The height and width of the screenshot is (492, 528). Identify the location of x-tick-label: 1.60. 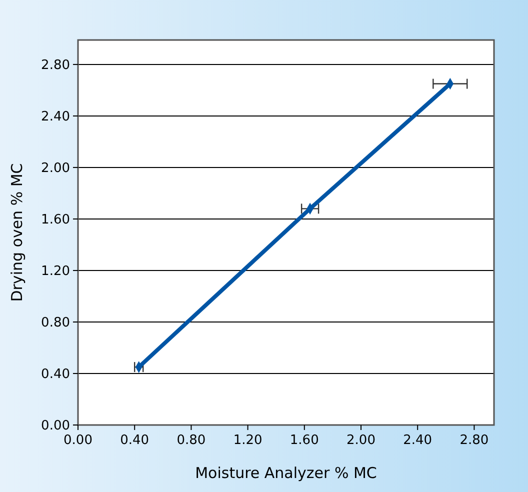
(304, 440).